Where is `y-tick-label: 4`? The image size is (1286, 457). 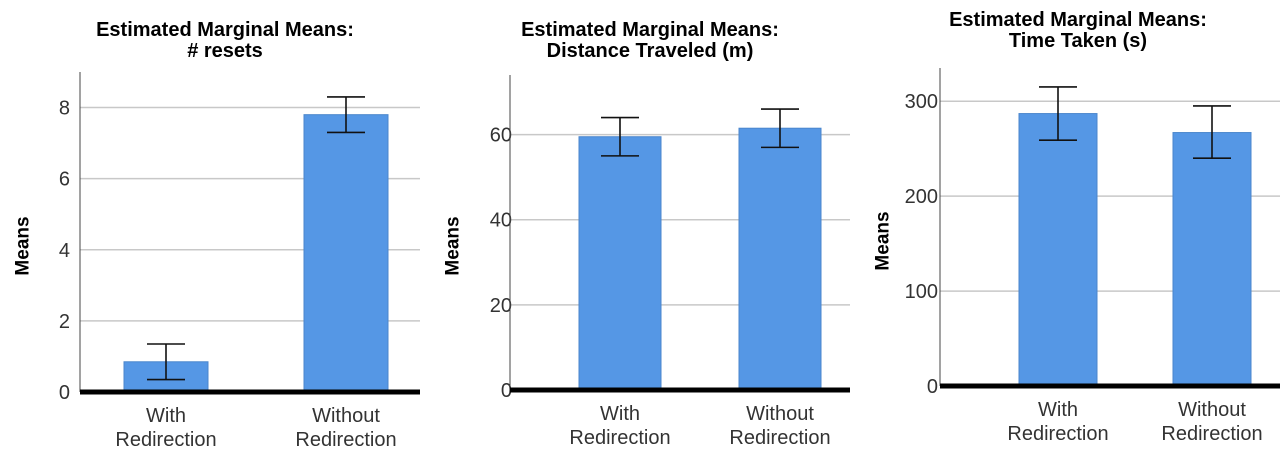
y-tick-label: 4 is located at coordinates (64, 251).